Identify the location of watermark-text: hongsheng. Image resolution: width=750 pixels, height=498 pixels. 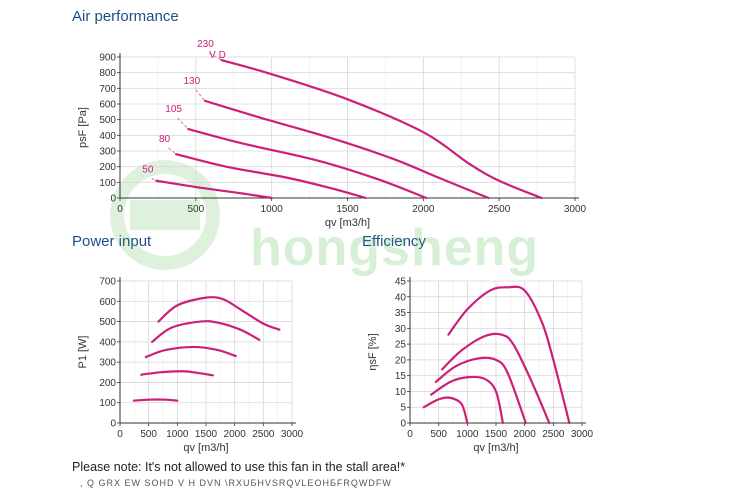
(395, 248).